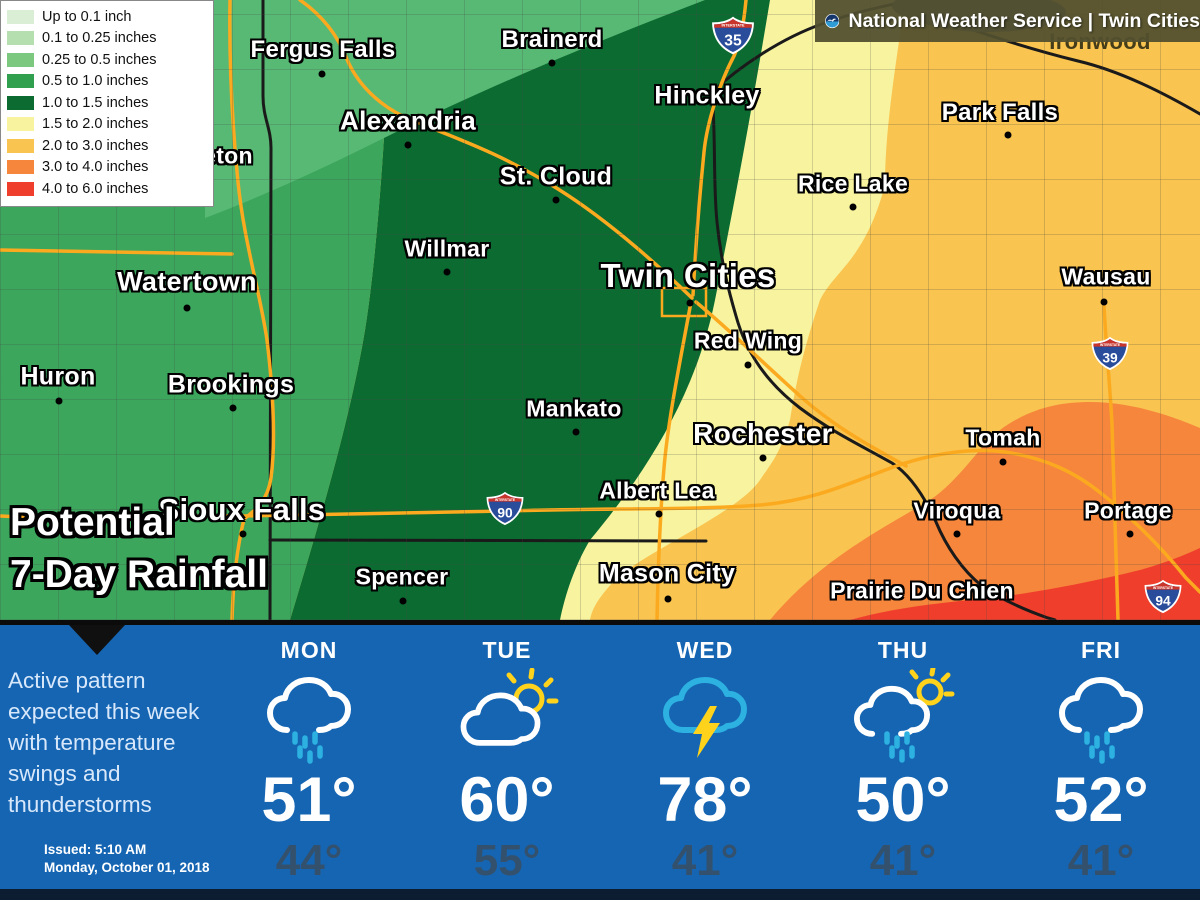  What do you see at coordinates (507, 717) in the screenshot?
I see `partly-cloudy-icon` at bounding box center [507, 717].